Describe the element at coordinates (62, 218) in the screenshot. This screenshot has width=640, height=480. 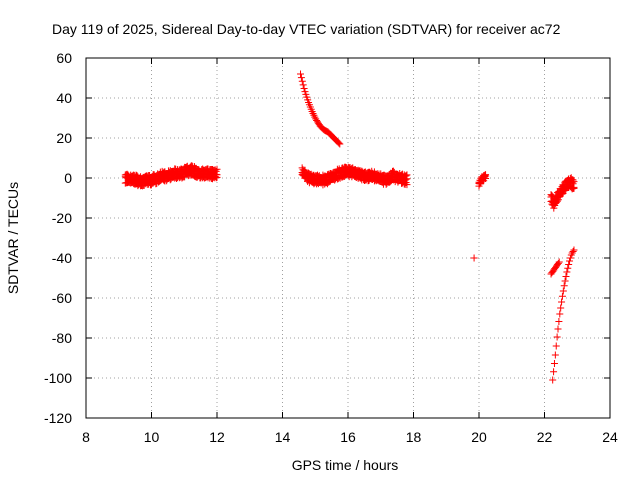
I see `y-tick-label: -20` at that location.